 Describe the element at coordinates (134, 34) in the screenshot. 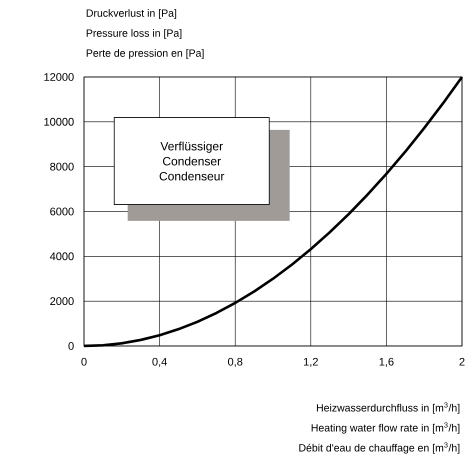

I see `text: Pressure loss in [Pa]` at that location.